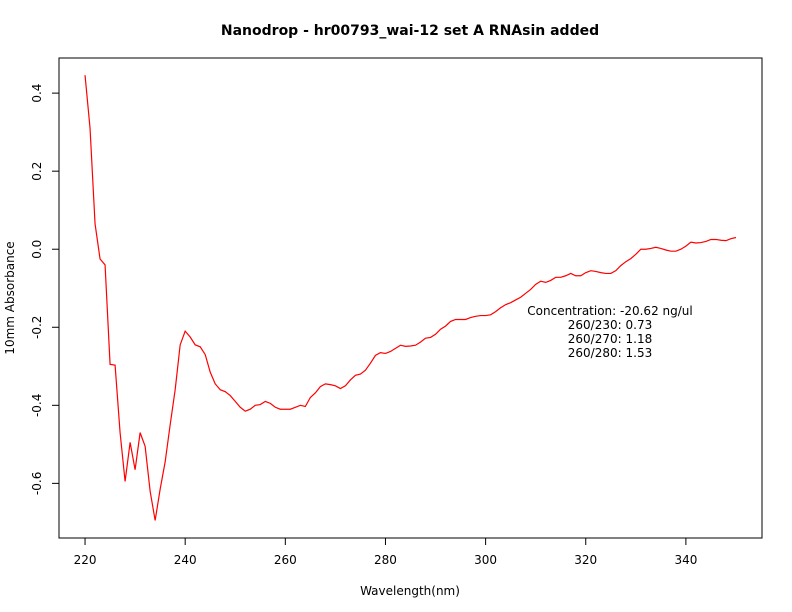 The width and height of the screenshot is (792, 612). What do you see at coordinates (37, 327) in the screenshot?
I see `y-tick-label: -0.2` at bounding box center [37, 327].